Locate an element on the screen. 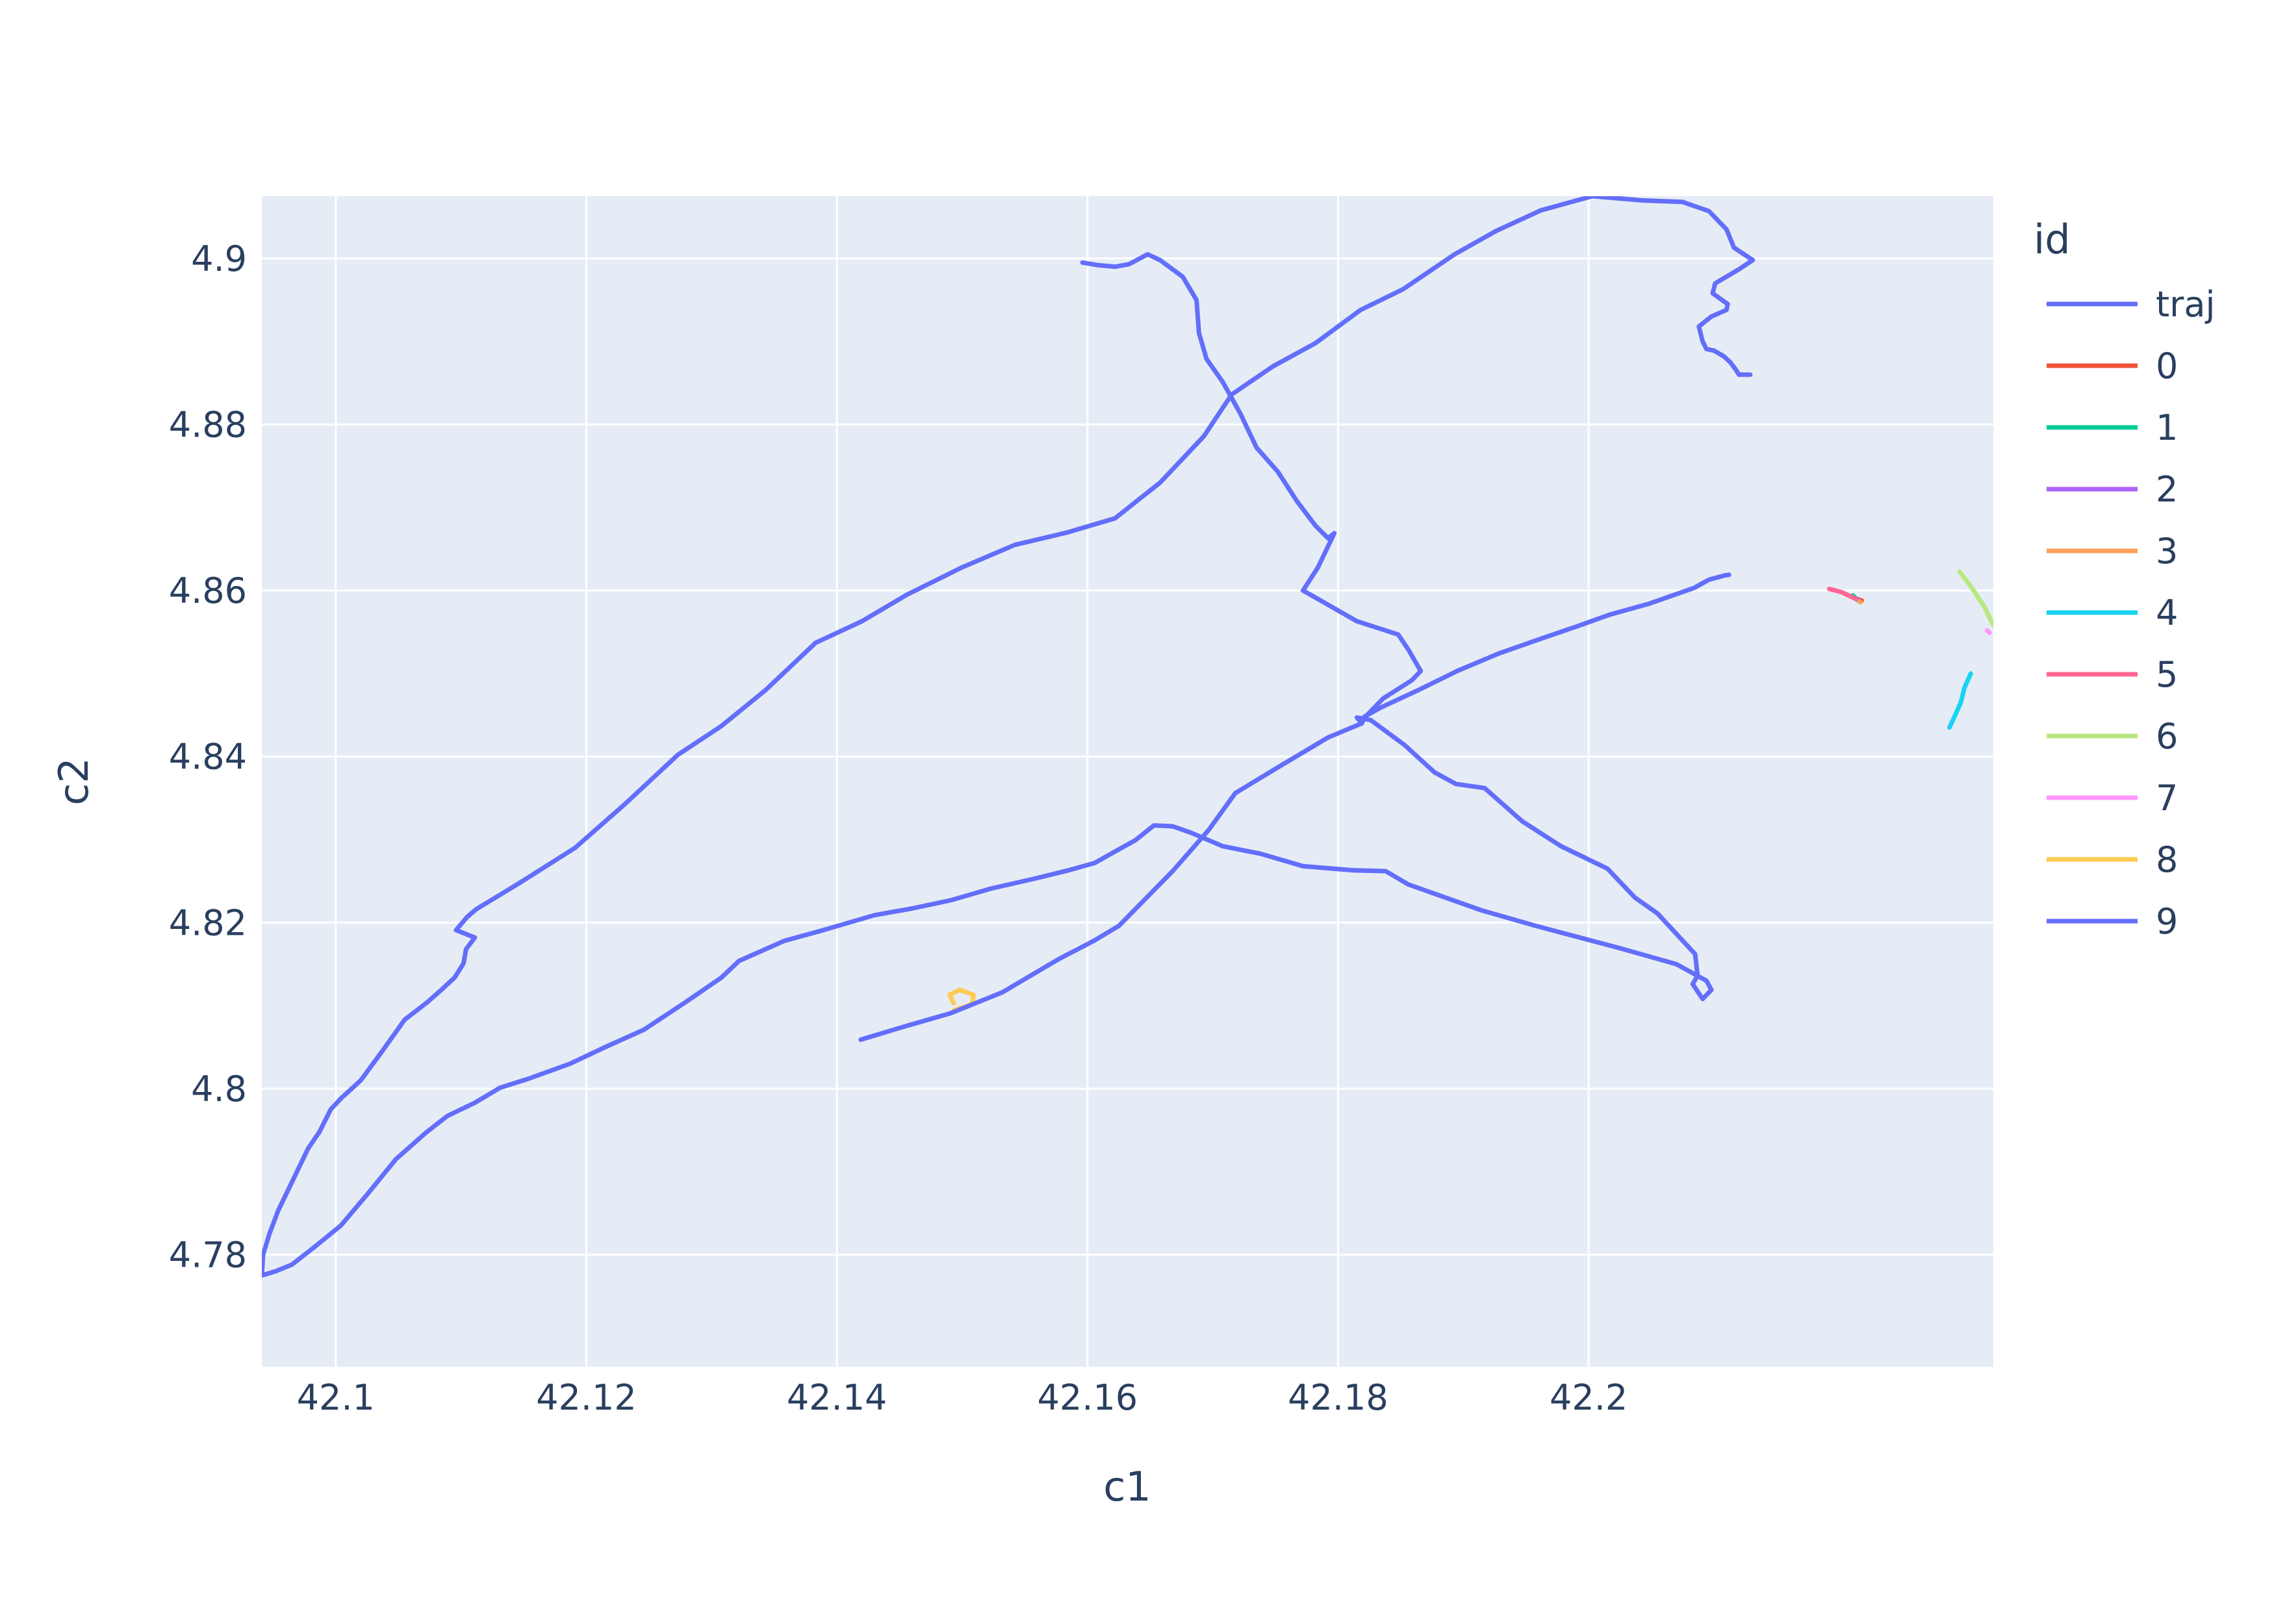  legend-label: 8 is located at coordinates (2167, 859).